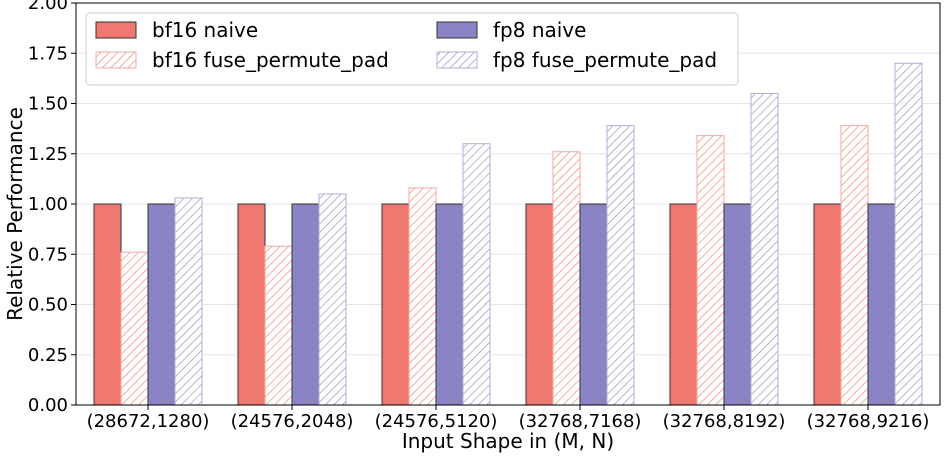  I want to click on y-tick-label: 2.00, so click(48, 7).